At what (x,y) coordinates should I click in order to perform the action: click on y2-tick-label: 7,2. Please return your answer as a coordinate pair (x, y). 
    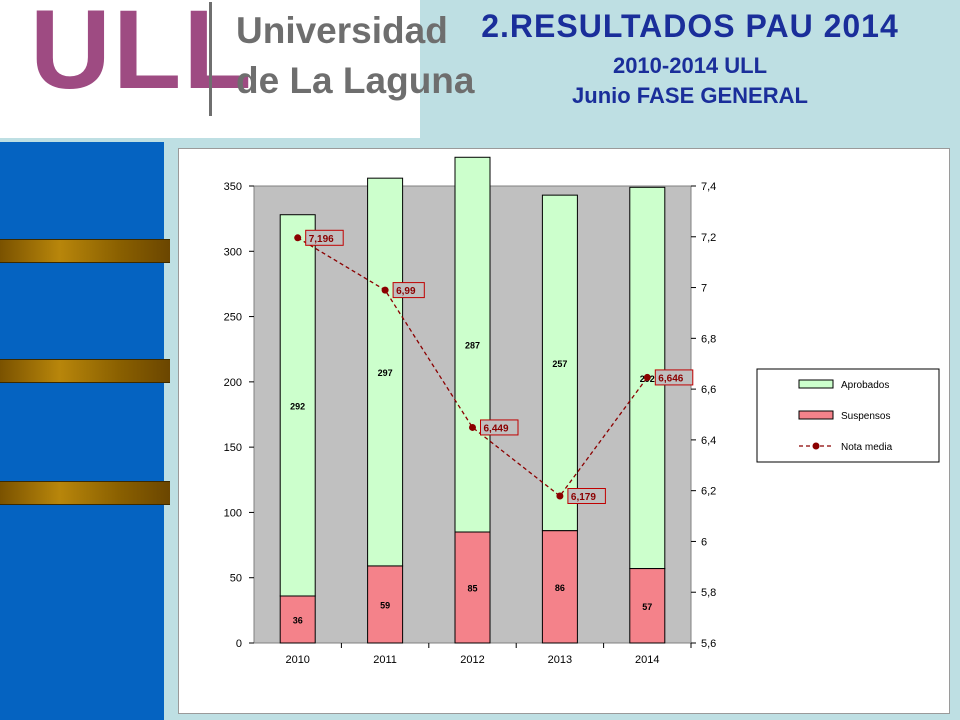
    Looking at the image, I should click on (708, 238).